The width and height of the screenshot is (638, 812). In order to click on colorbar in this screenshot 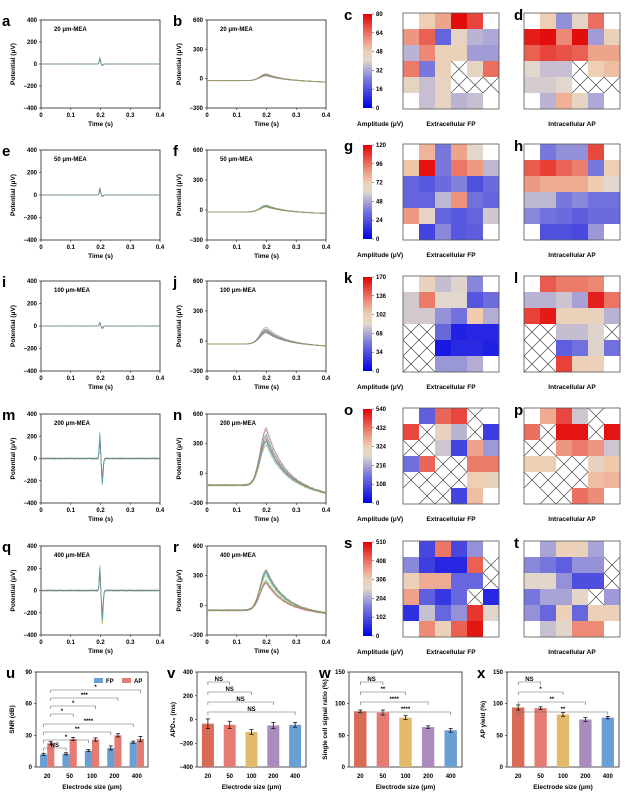, I will do `click(367, 456)`.